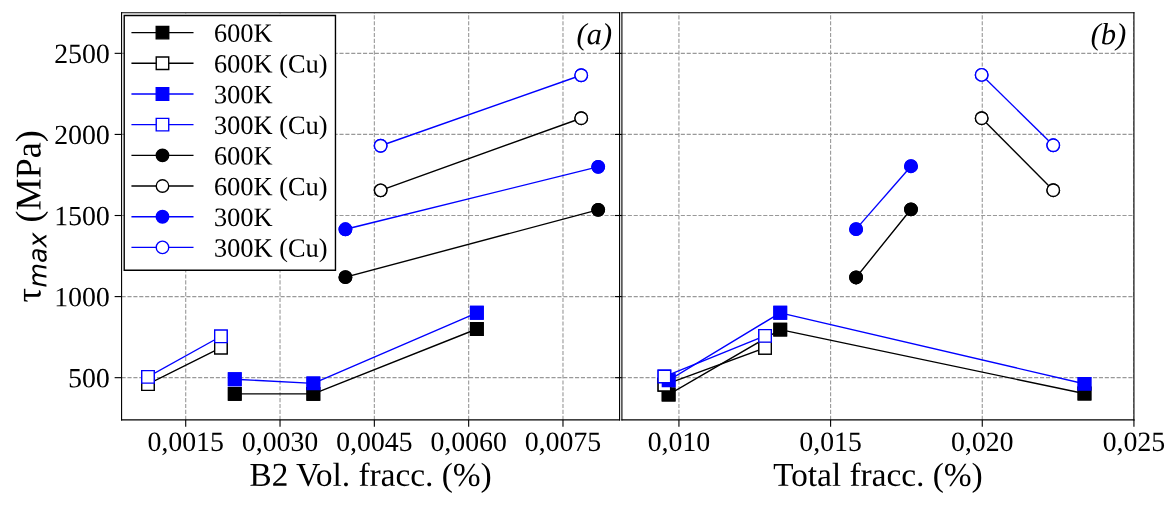 This screenshot has width=1169, height=512. What do you see at coordinates (877, 477) in the screenshot?
I see `x-axis-title: Total fracc. (%)` at bounding box center [877, 477].